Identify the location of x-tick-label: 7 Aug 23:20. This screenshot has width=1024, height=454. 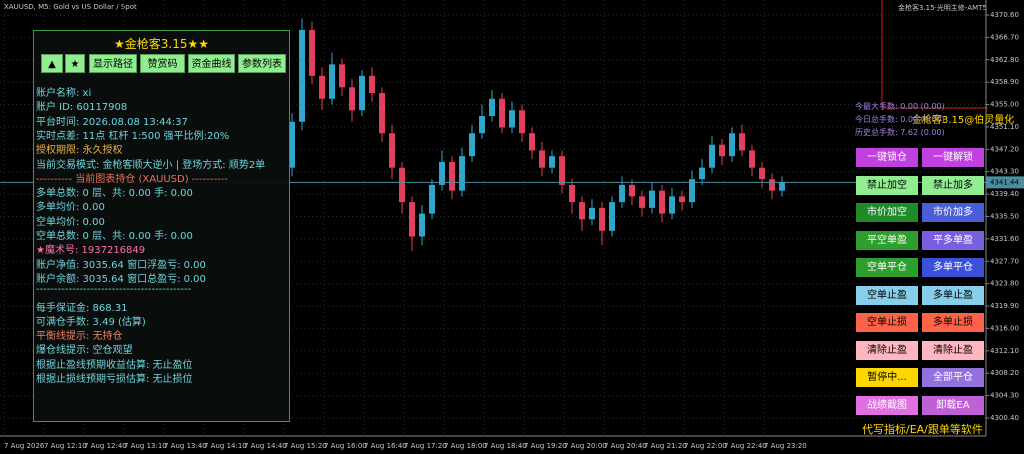
(785, 446).